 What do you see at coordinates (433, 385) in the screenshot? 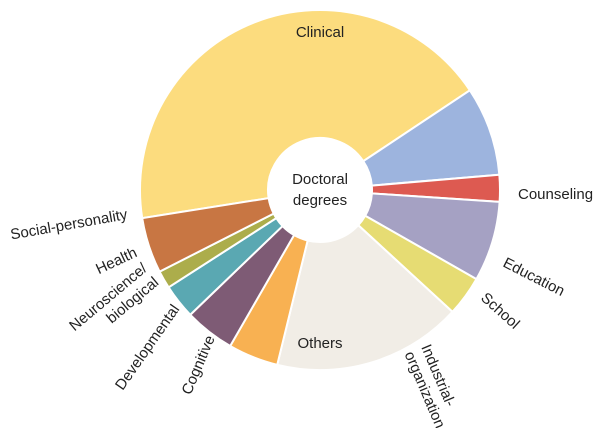
I see `slice-label-industrial-organization: Industrial-organization` at bounding box center [433, 385].